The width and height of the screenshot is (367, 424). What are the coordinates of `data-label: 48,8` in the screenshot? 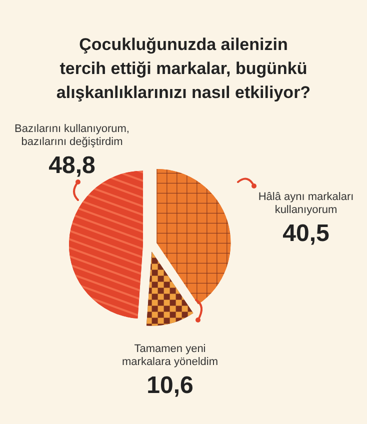 It's located at (72, 165).